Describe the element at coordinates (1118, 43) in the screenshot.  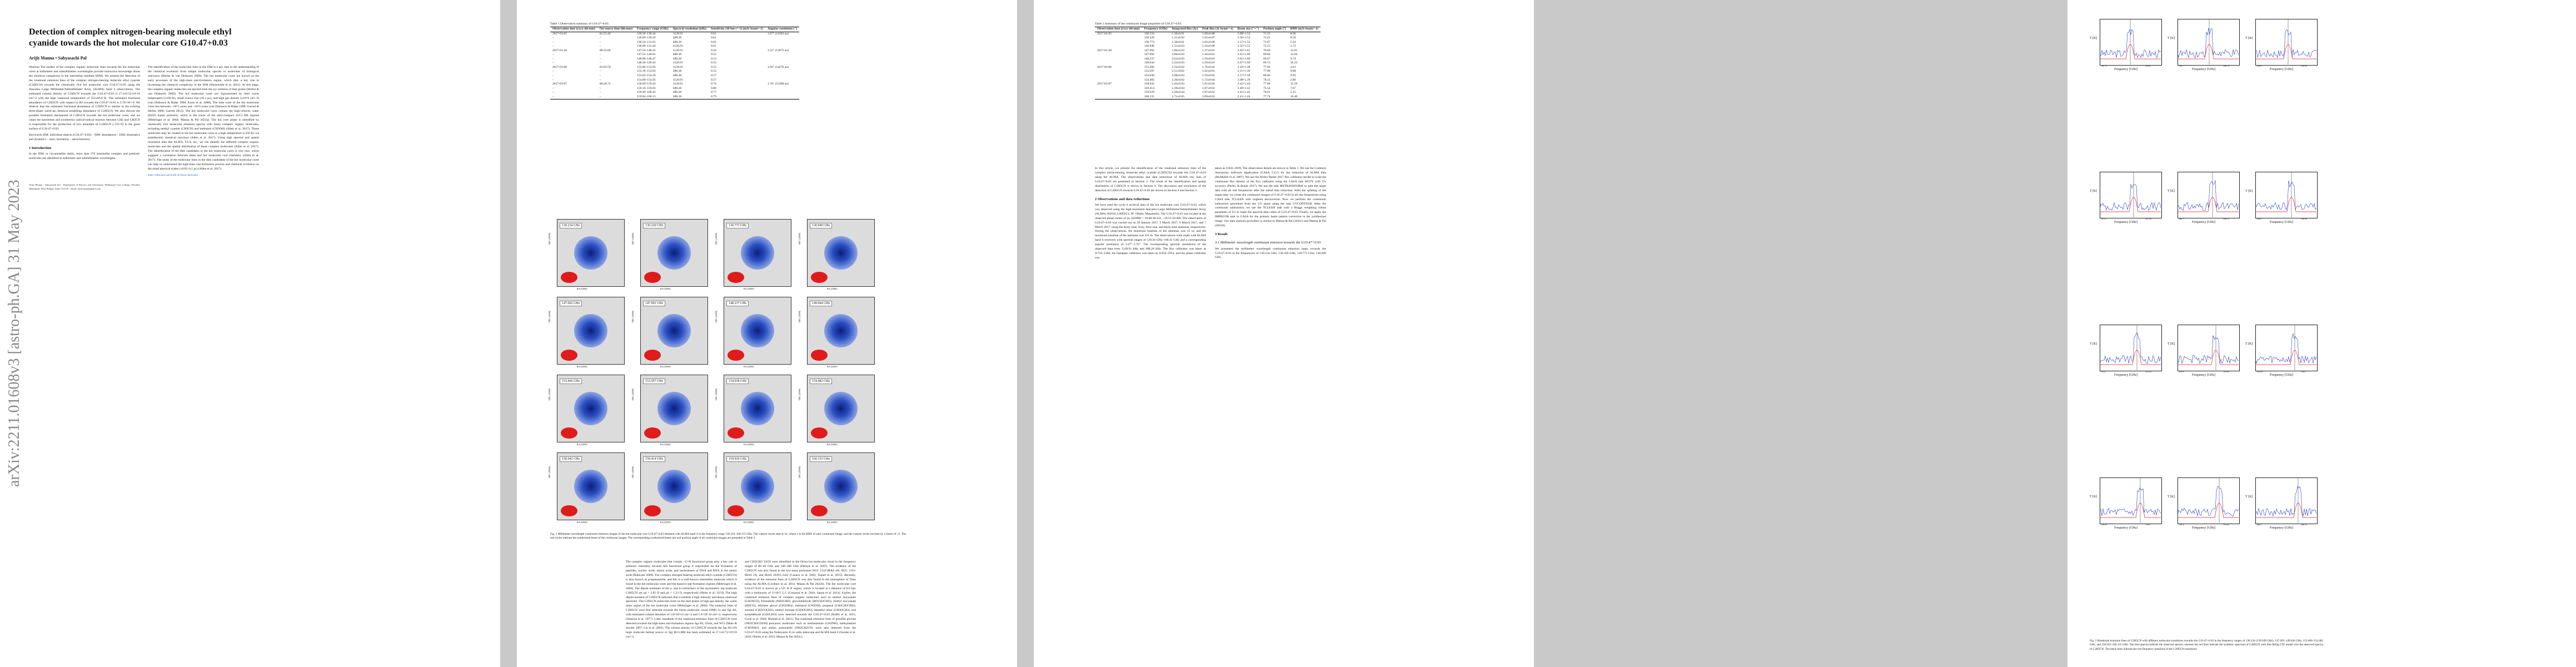
I see `table-cell` at that location.